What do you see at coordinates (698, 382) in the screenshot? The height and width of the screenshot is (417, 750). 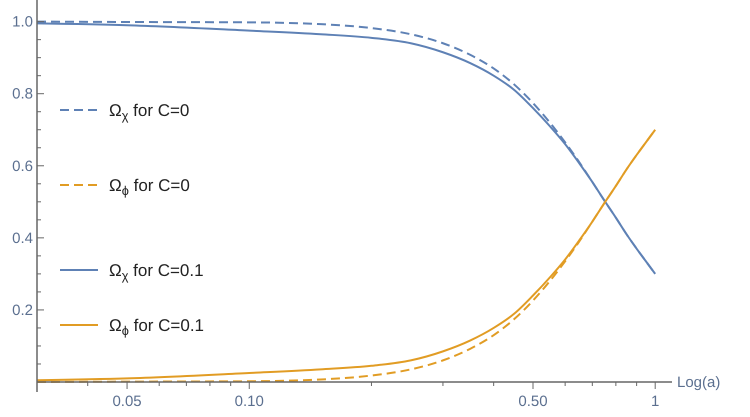 I see `x-axis-title: Log(a)` at bounding box center [698, 382].